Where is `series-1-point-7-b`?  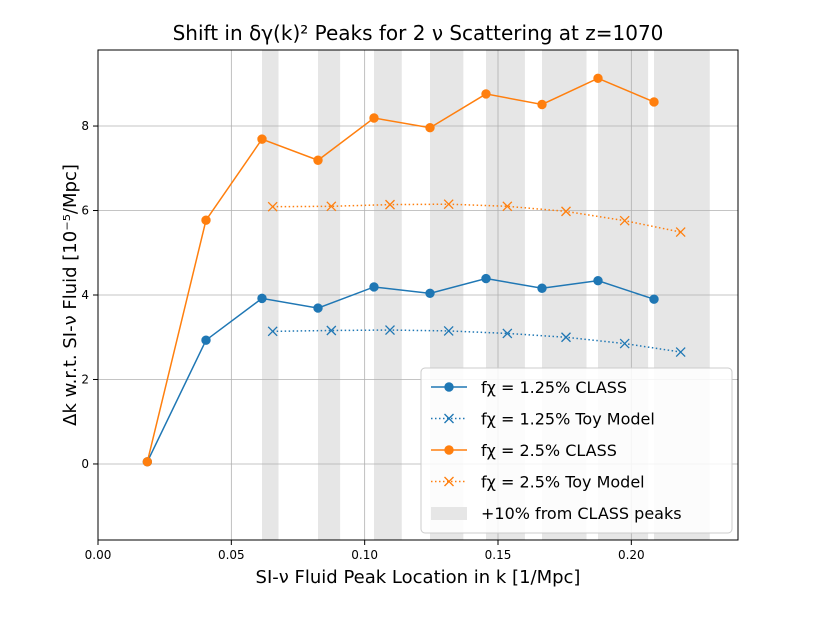 series-1-point-7-b is located at coordinates (680, 352).